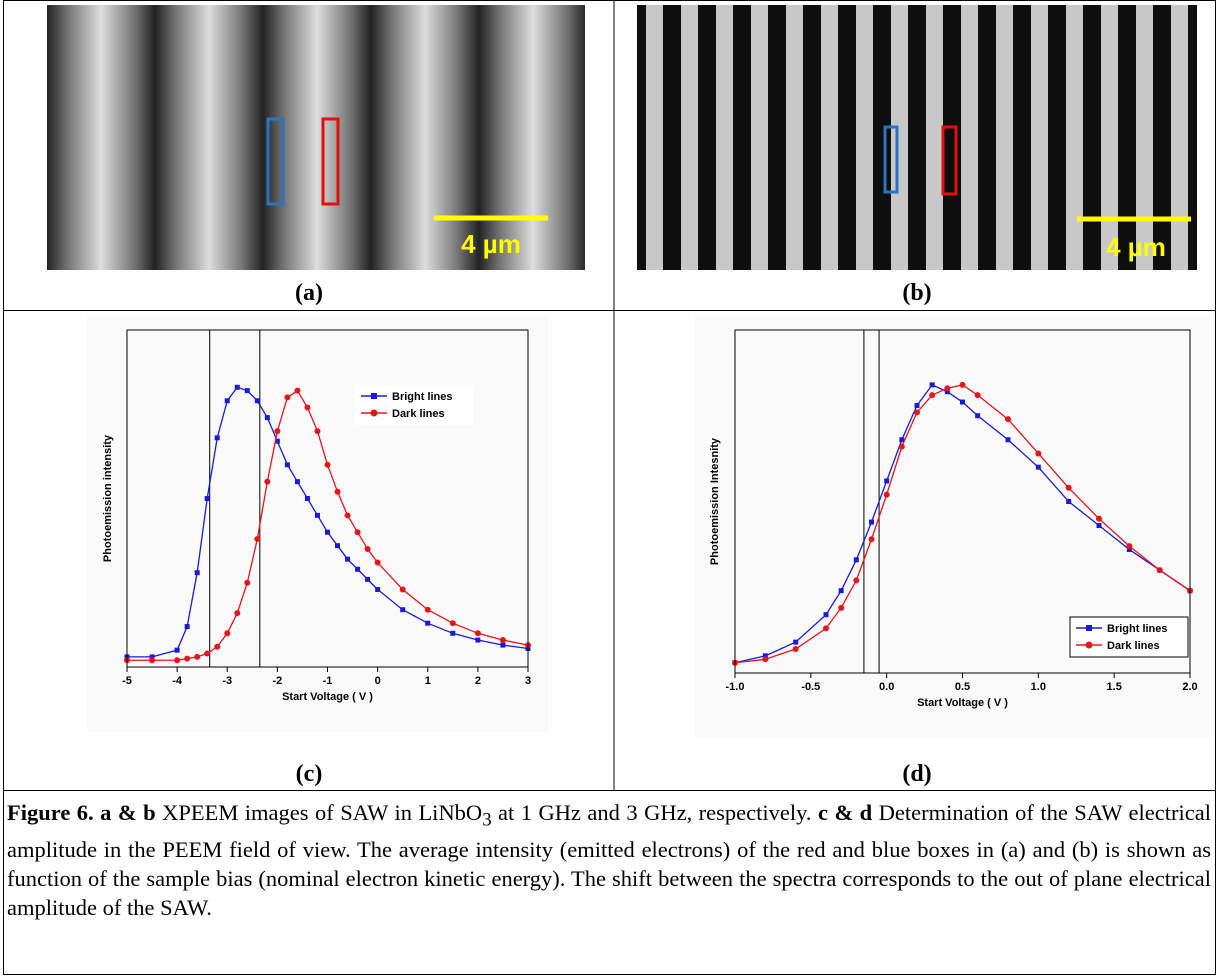 The height and width of the screenshot is (976, 1219). What do you see at coordinates (127, 681) in the screenshot?
I see `x-tick-label: -5` at bounding box center [127, 681].